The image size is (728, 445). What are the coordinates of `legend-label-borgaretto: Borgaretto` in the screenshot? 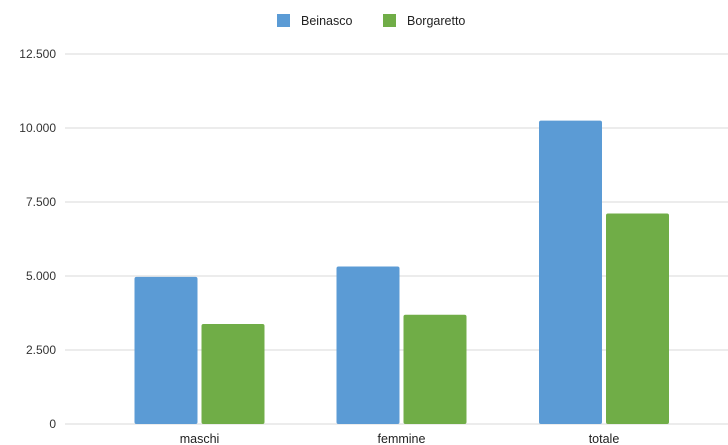 It's located at (436, 21).